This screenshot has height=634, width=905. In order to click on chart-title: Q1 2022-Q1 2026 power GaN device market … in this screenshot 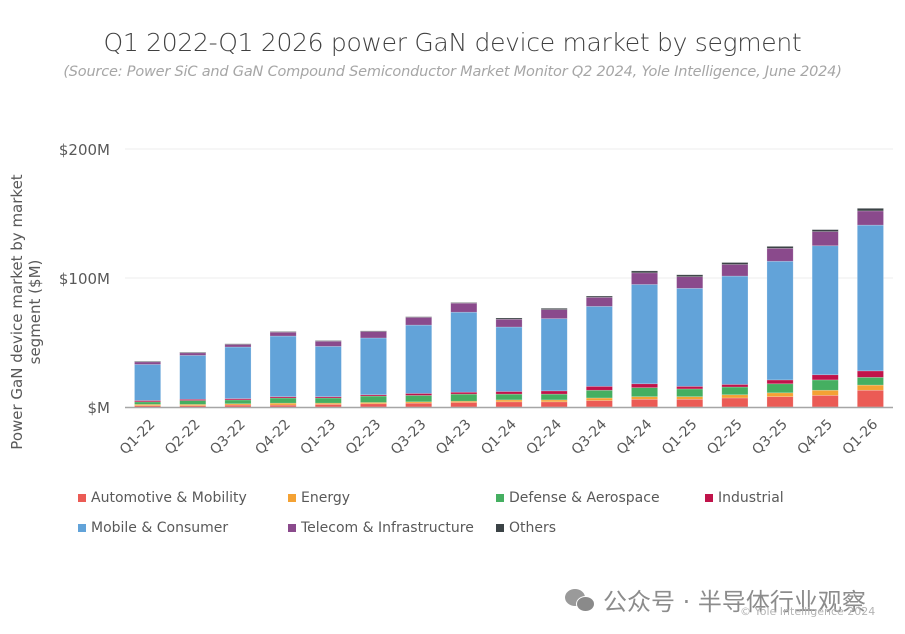, I will do `click(452, 42)`.